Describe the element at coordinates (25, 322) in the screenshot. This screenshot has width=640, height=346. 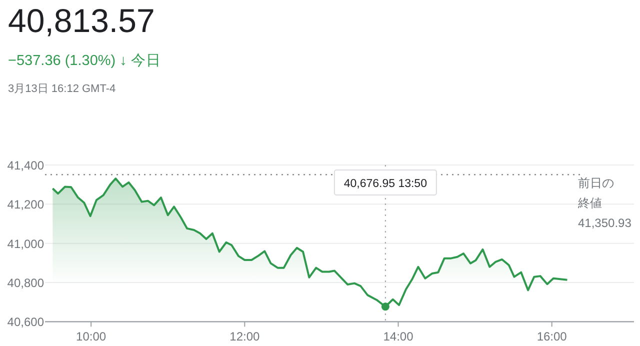
I see `y-tick-label: 40,600` at that location.